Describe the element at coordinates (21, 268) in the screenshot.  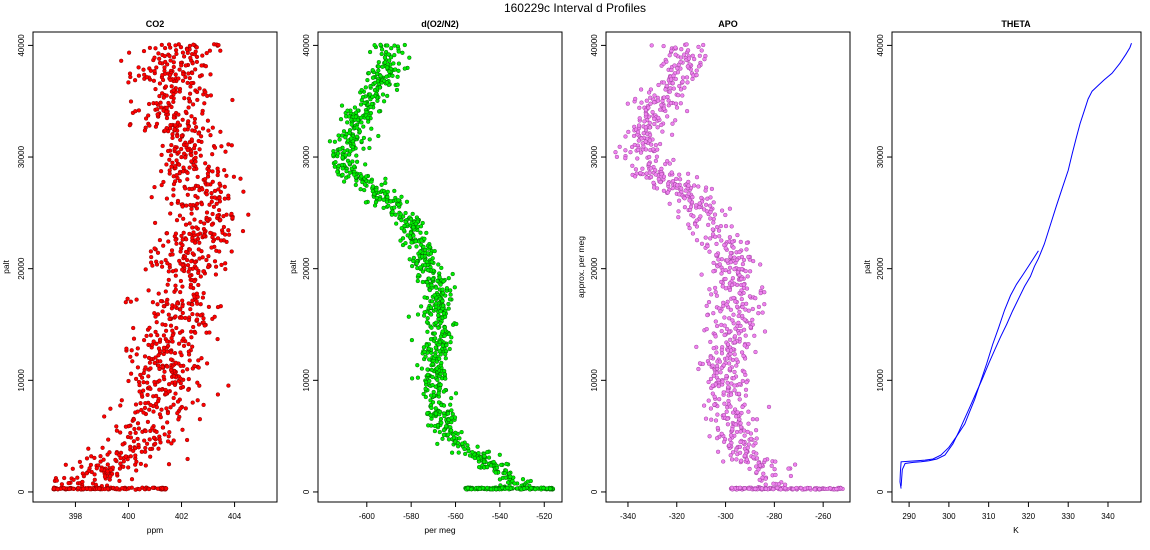
I see `y-tick-label: 20000` at that location.